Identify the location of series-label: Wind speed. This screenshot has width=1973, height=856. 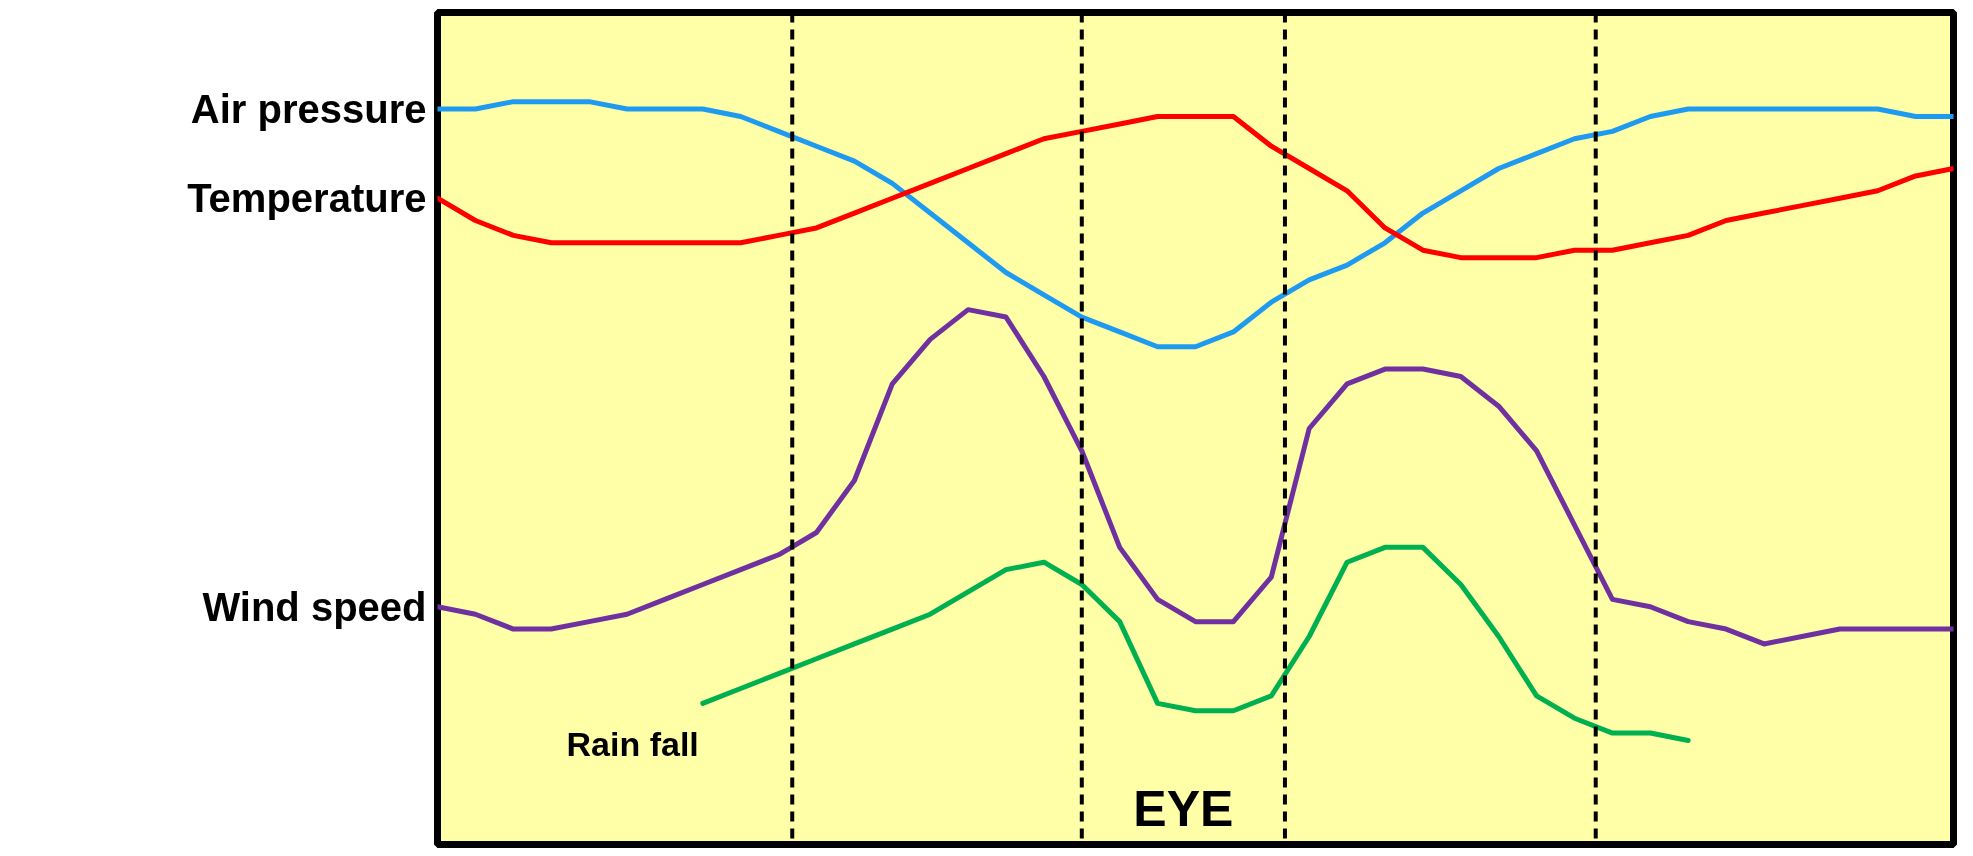
(314, 606).